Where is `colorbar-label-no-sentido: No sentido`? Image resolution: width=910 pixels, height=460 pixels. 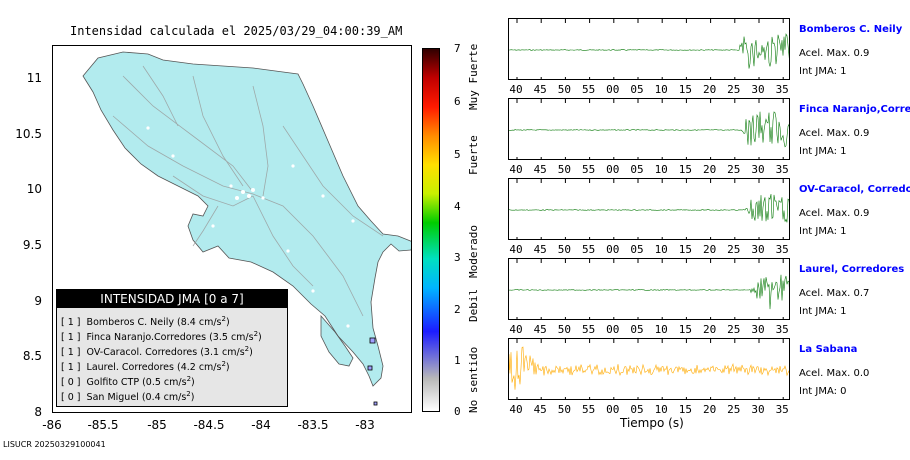 colorbar-label-no-sentido: No sentido is located at coordinates (473, 379).